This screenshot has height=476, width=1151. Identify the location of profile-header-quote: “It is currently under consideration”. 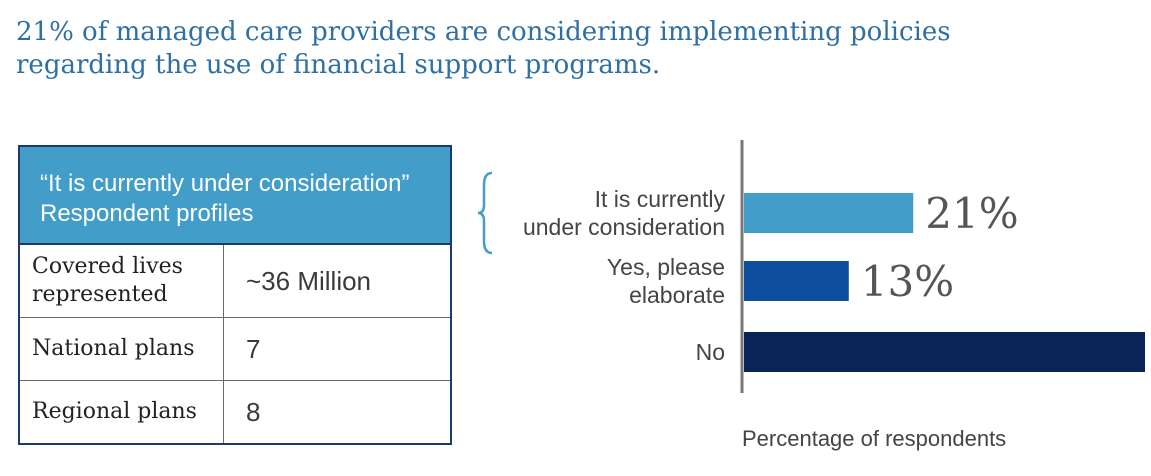
(225, 183).